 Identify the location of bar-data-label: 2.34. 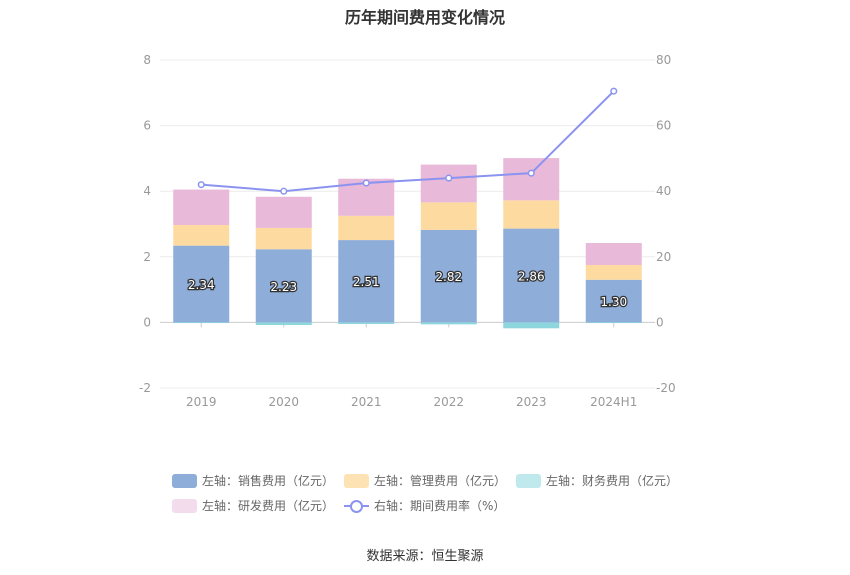
(201, 285).